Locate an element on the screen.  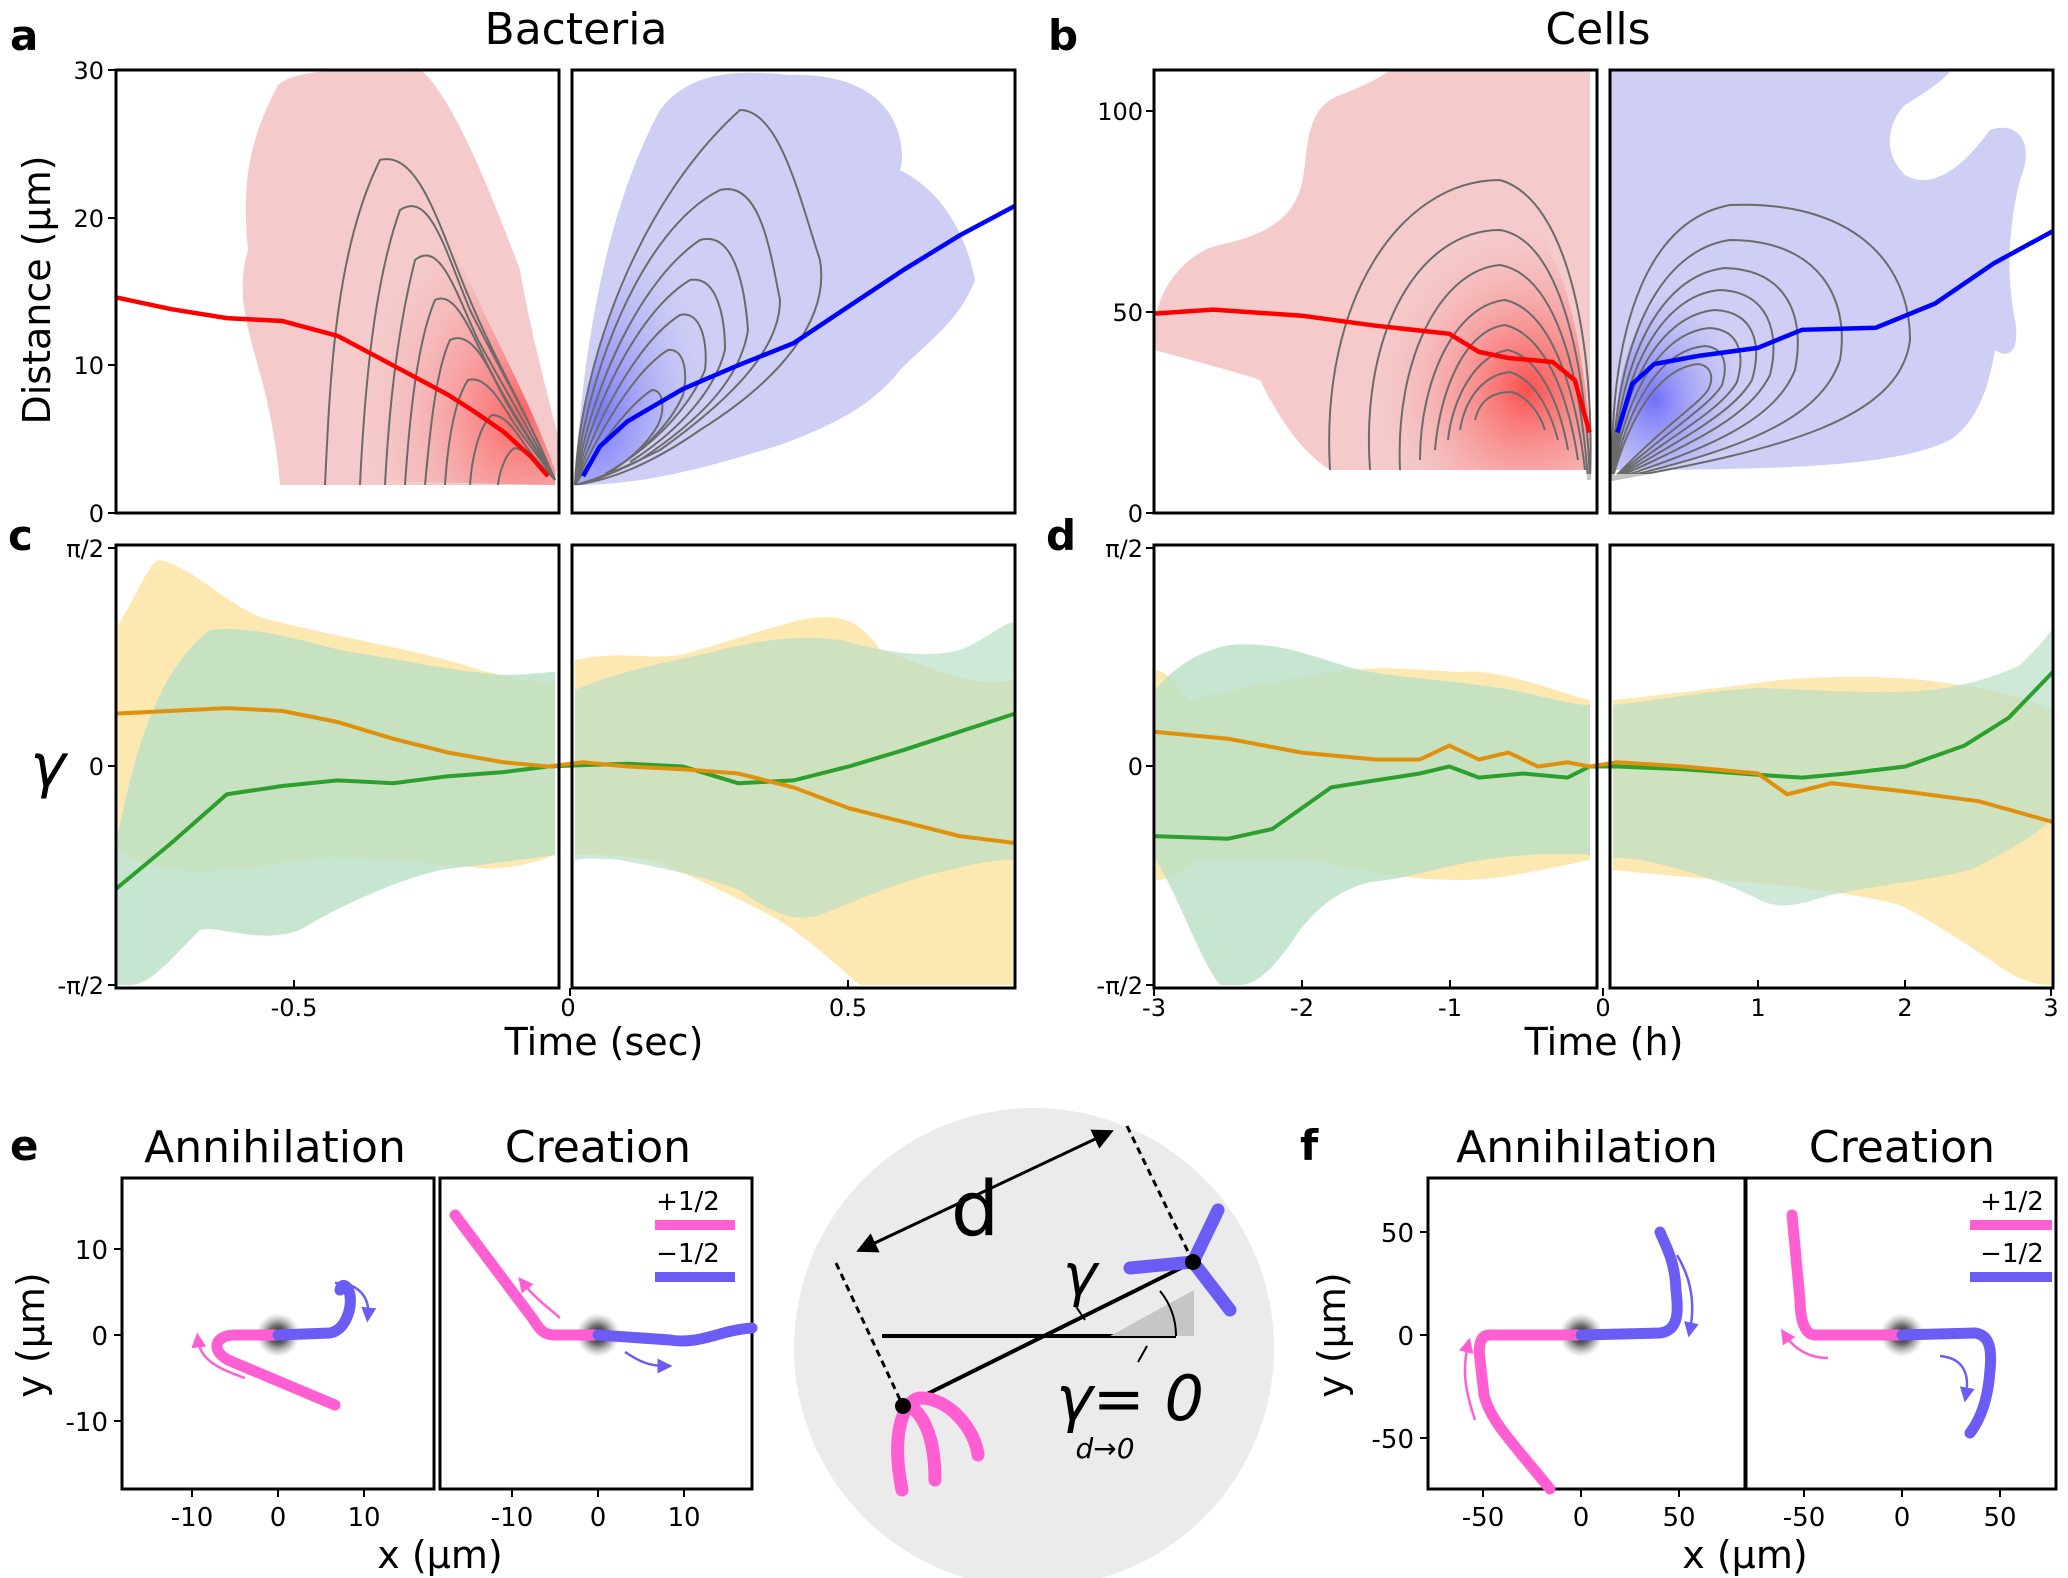
f-legend-minus-label: −1/2 is located at coordinates (2012, 1254).